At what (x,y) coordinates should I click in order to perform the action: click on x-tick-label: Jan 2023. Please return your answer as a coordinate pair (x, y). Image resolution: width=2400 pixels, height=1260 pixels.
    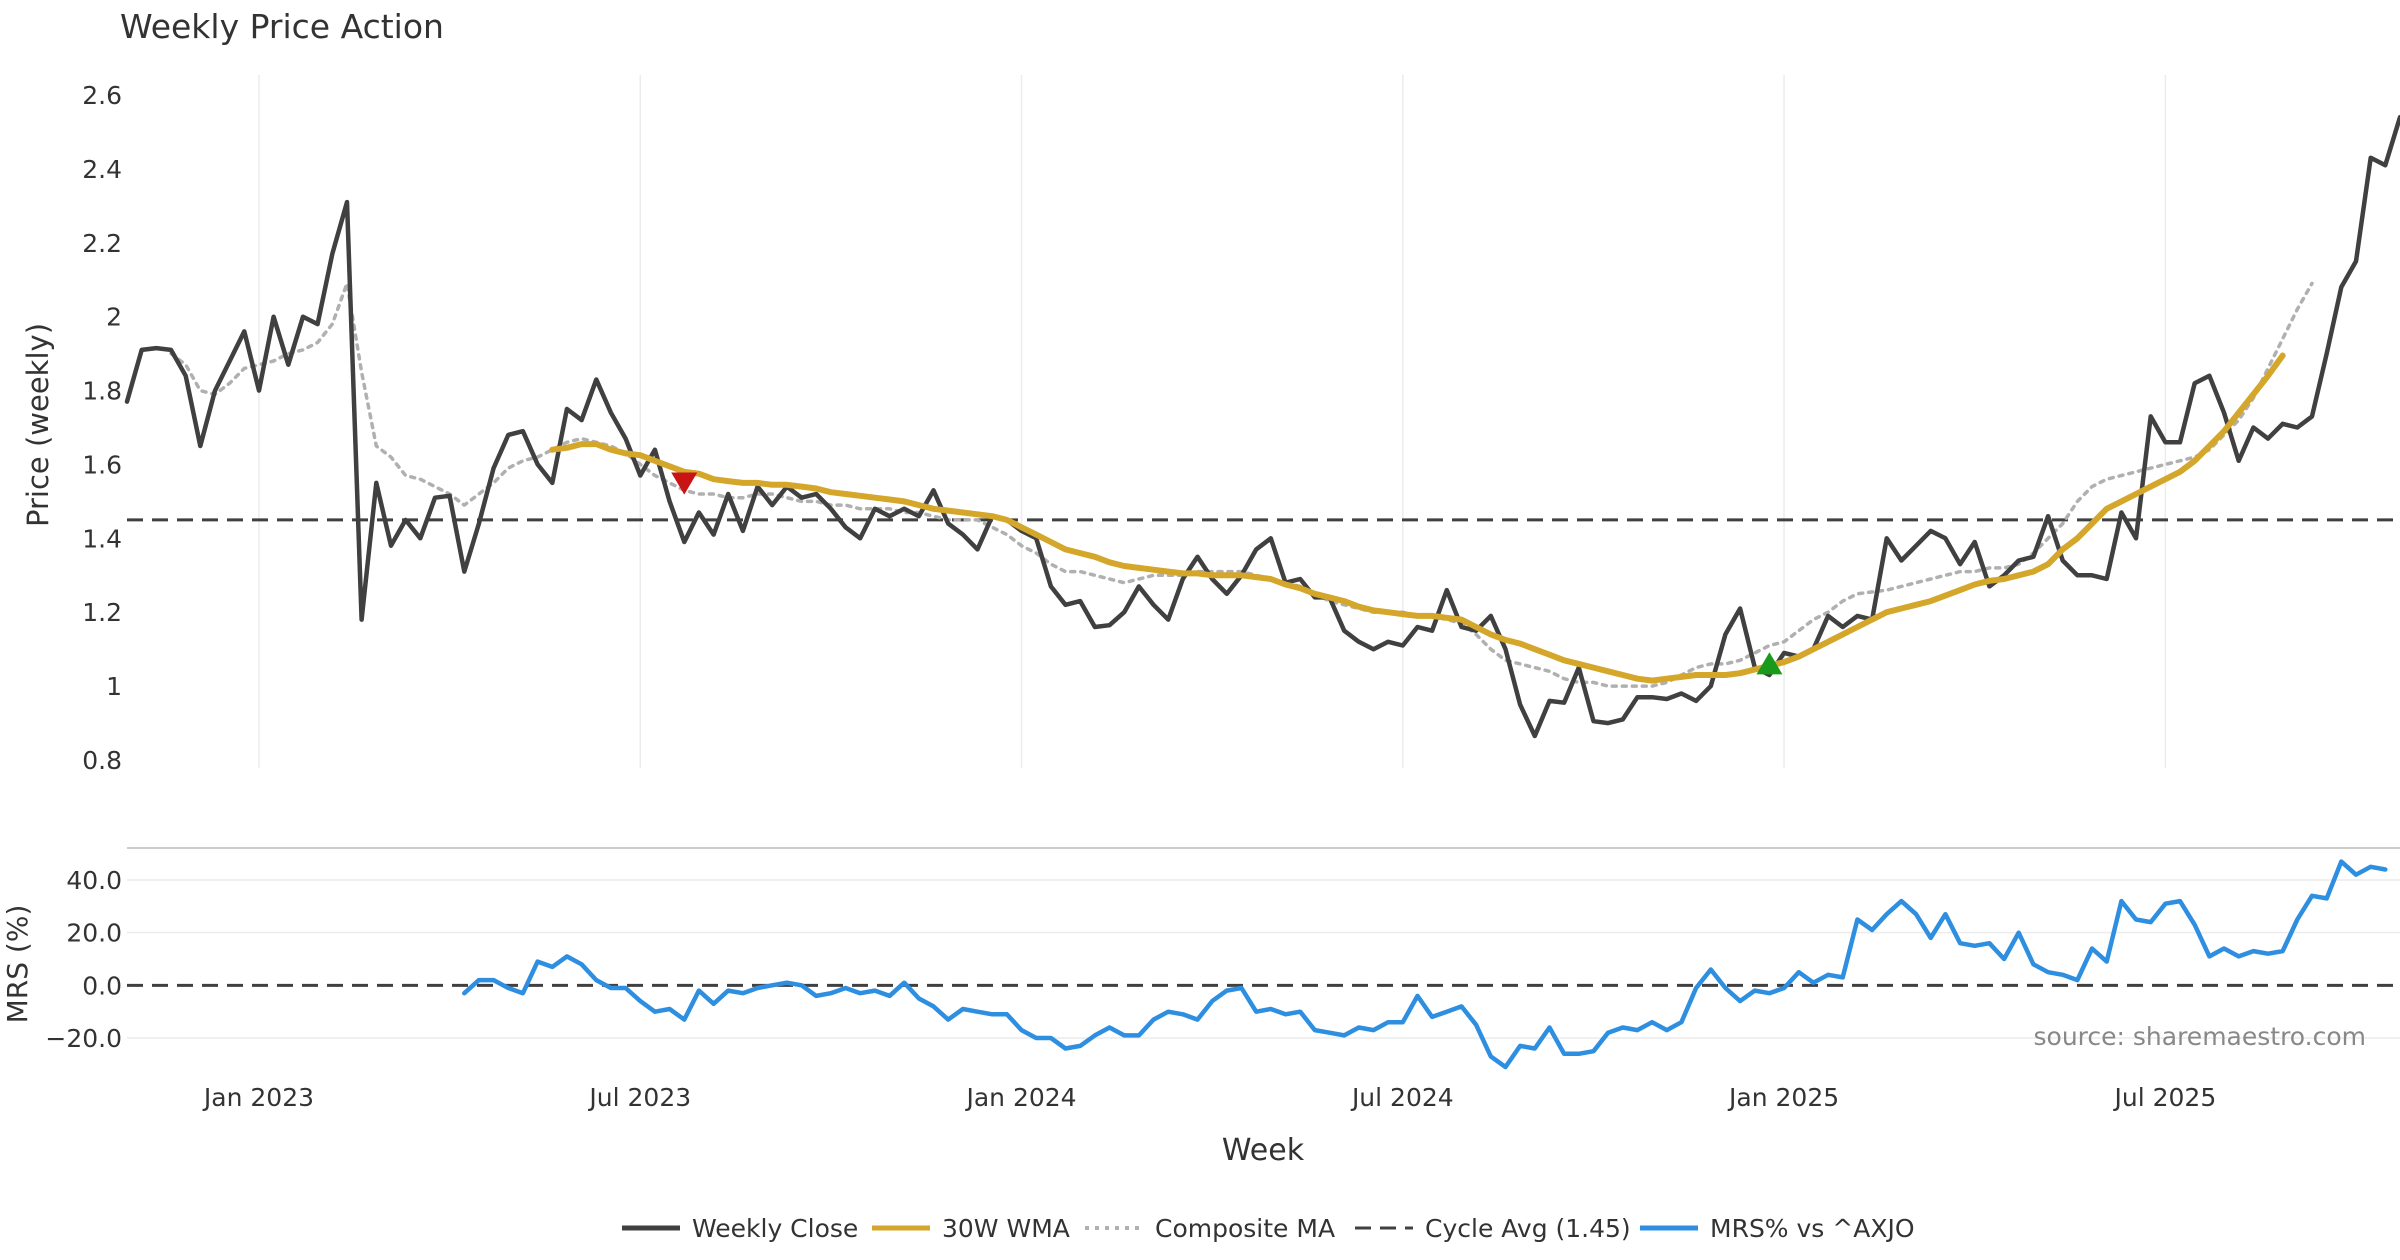
    Looking at the image, I should click on (258, 1097).